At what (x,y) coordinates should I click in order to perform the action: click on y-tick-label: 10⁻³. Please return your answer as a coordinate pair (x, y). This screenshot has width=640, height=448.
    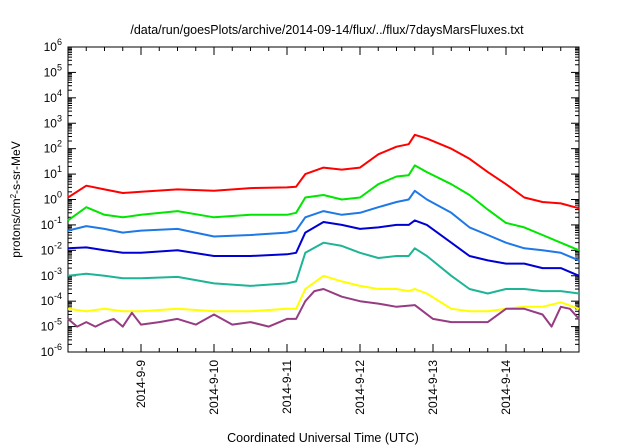
    Looking at the image, I should click on (51, 274).